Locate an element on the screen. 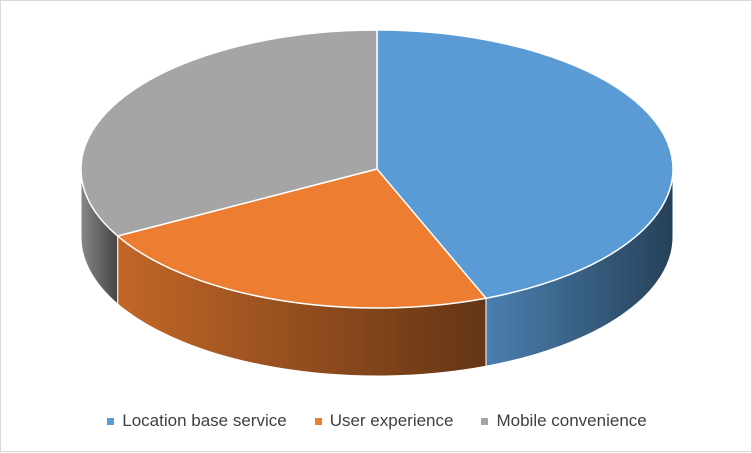 The height and width of the screenshot is (453, 752). legend-entry-location-base-service: Location base service is located at coordinates (197, 421).